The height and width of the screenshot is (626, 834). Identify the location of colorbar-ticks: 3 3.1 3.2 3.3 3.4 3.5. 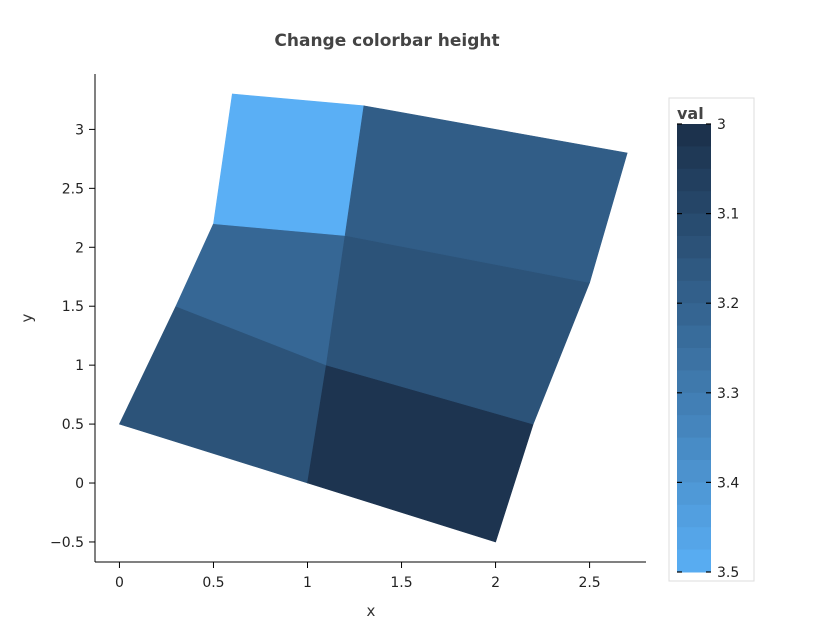
(708, 349).